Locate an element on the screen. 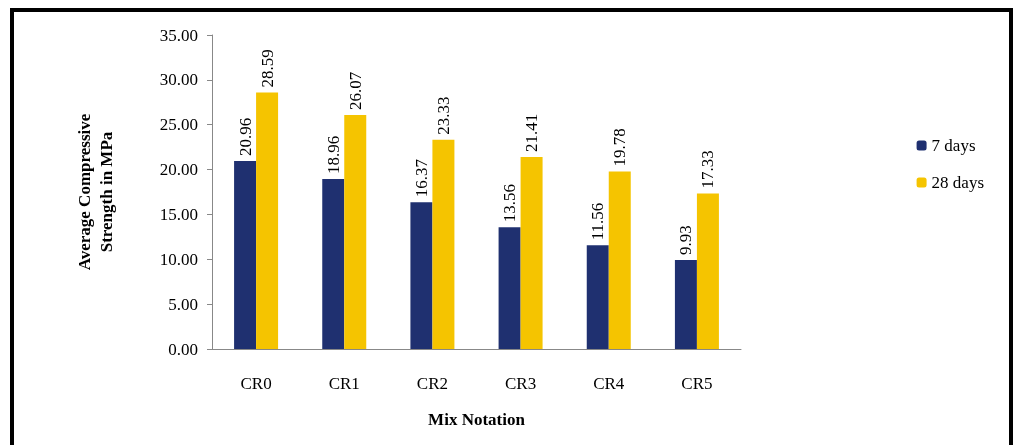  x-tick-label: CR4 is located at coordinates (609, 383).